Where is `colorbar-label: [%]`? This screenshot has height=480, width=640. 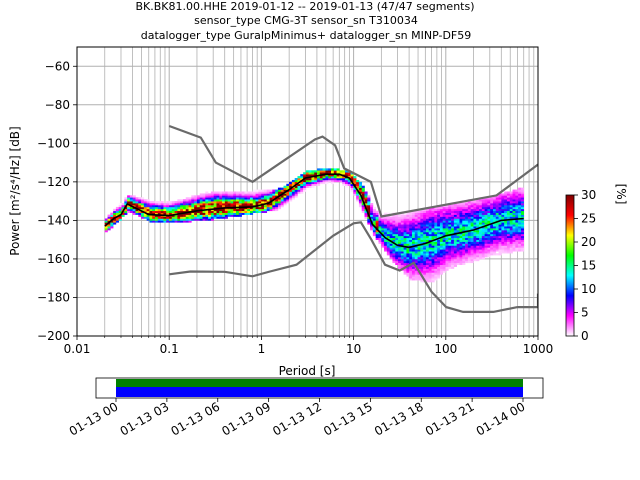 colorbar-label: [%] is located at coordinates (621, 194).